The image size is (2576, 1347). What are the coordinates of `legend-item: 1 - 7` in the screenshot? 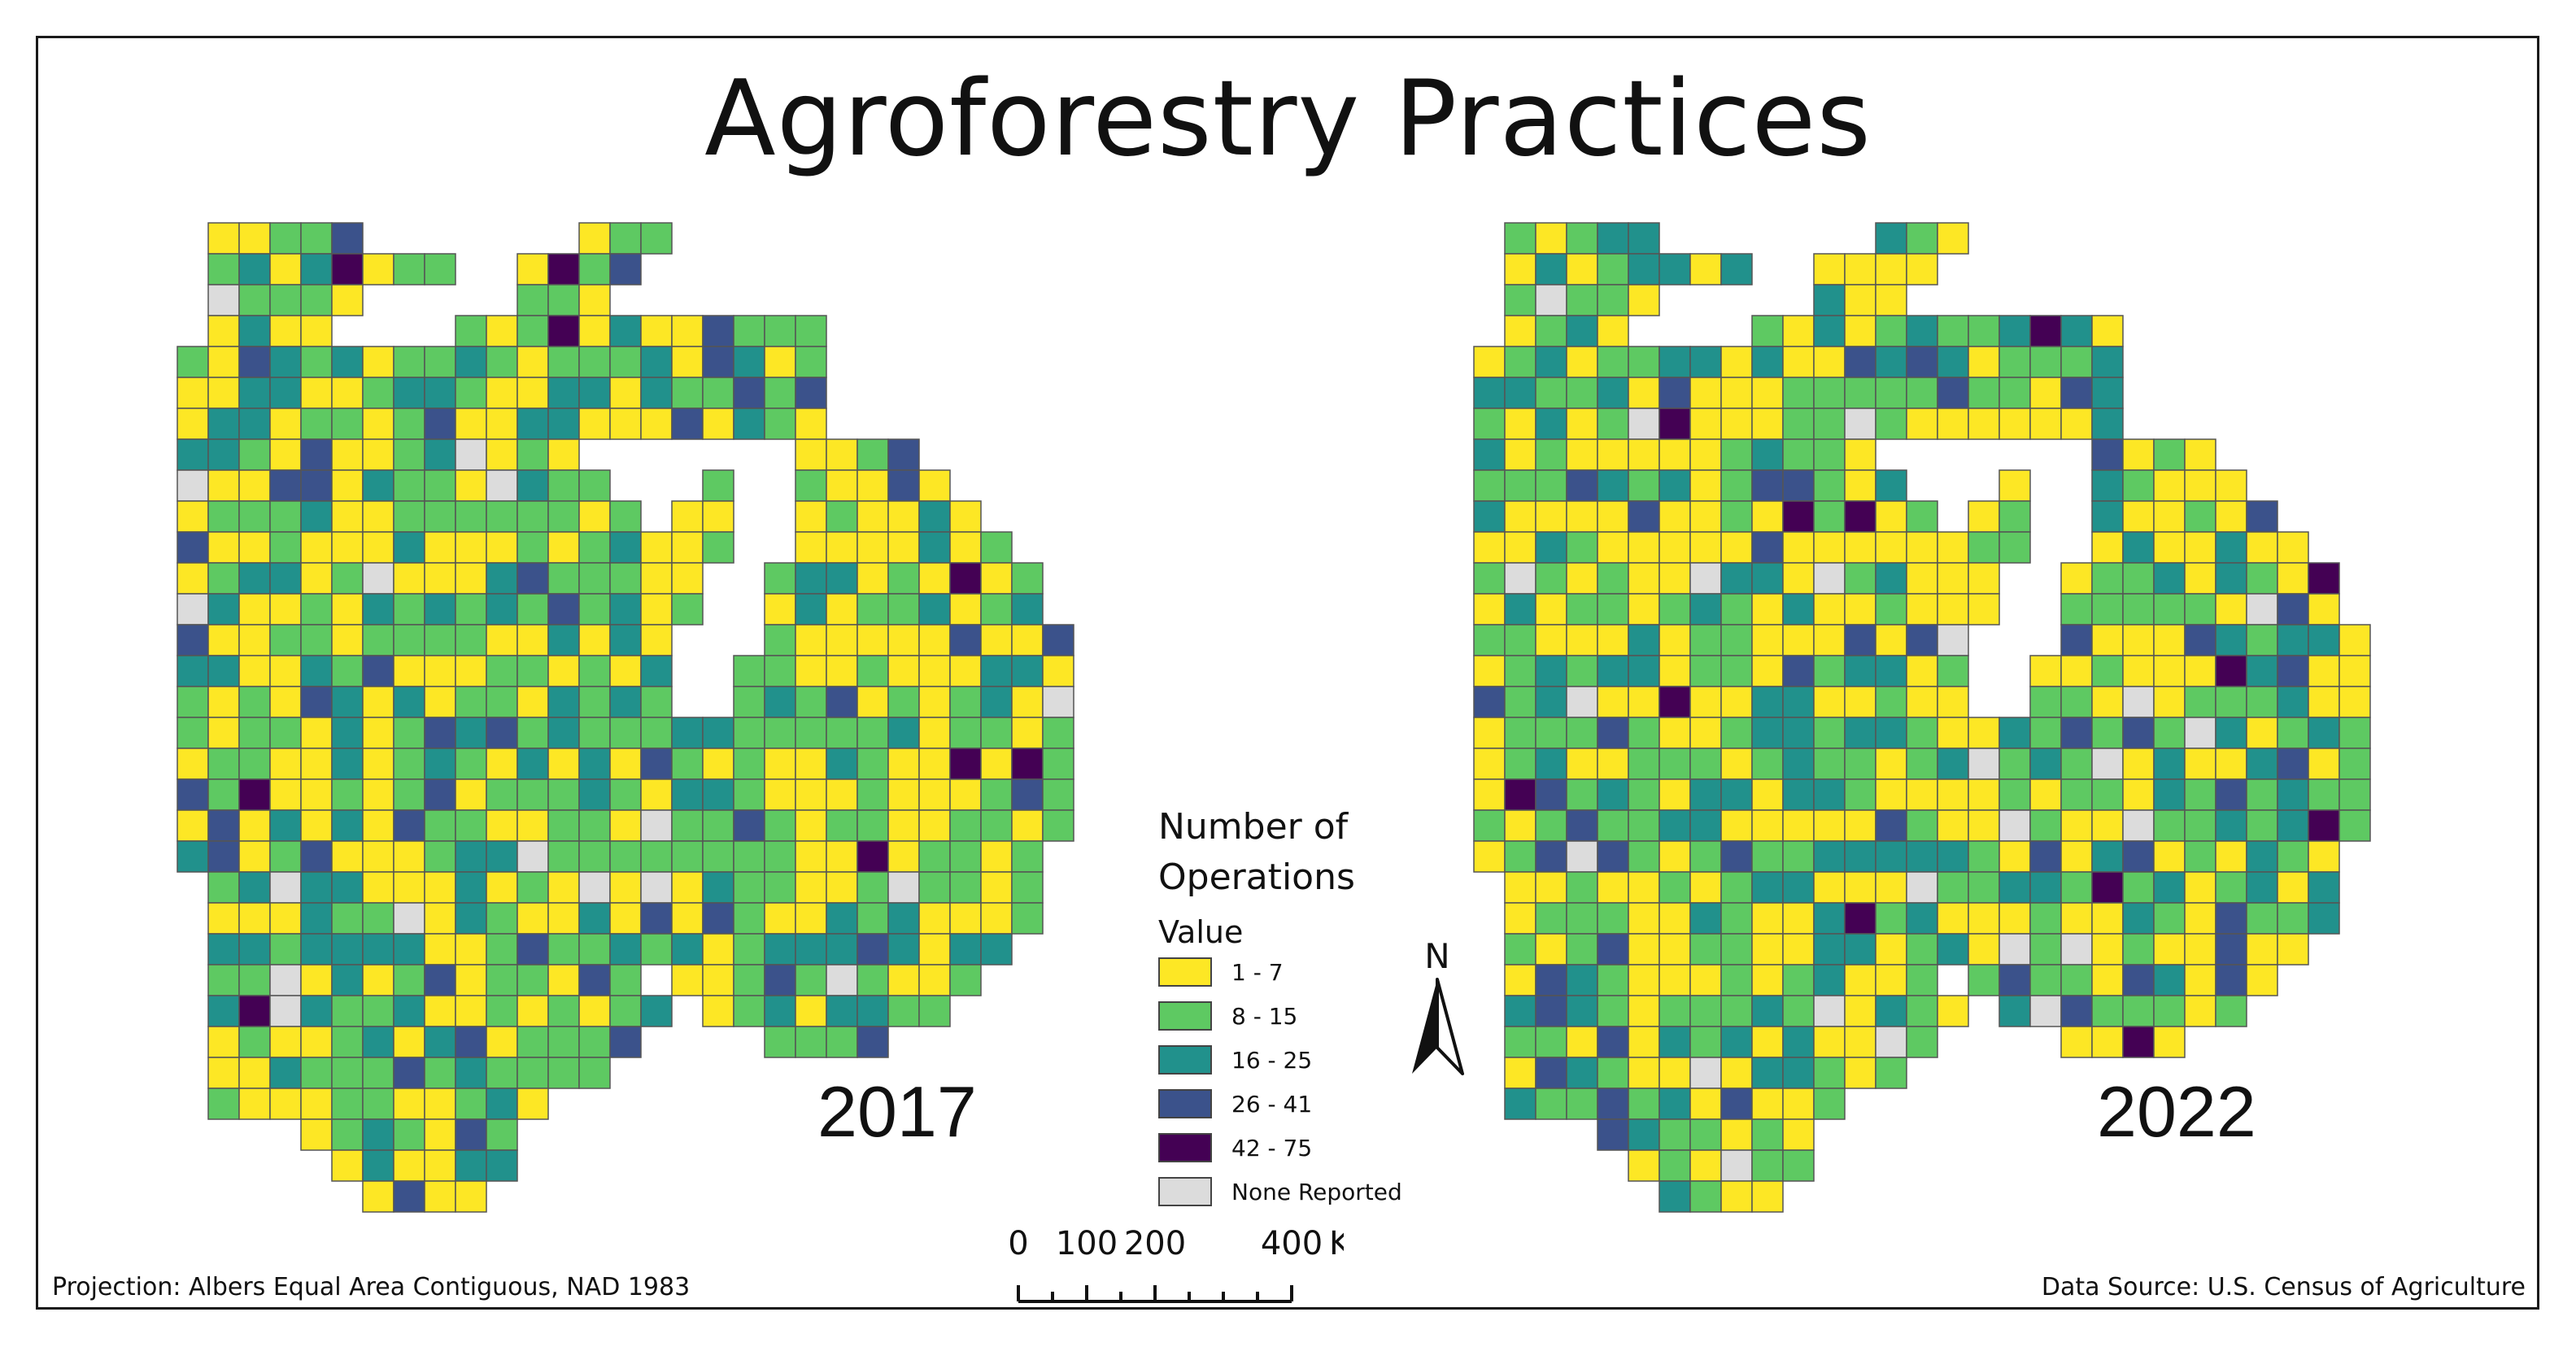 It's located at (1304, 972).